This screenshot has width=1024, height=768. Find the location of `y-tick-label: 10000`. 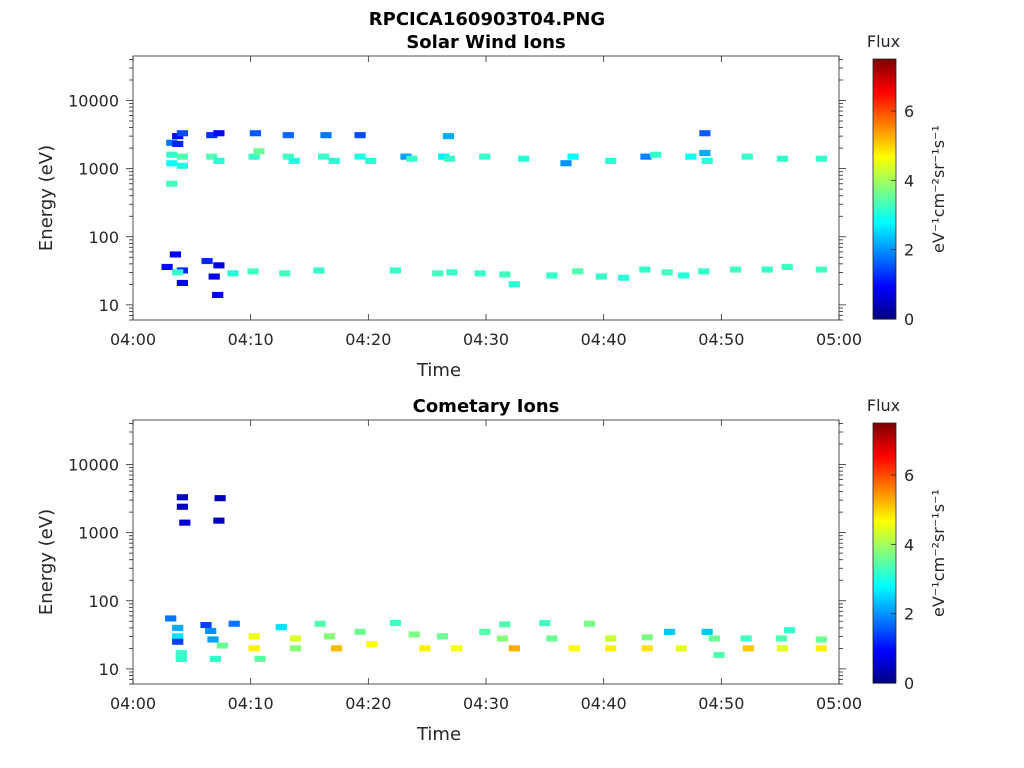

y-tick-label: 10000 is located at coordinates (93, 101).